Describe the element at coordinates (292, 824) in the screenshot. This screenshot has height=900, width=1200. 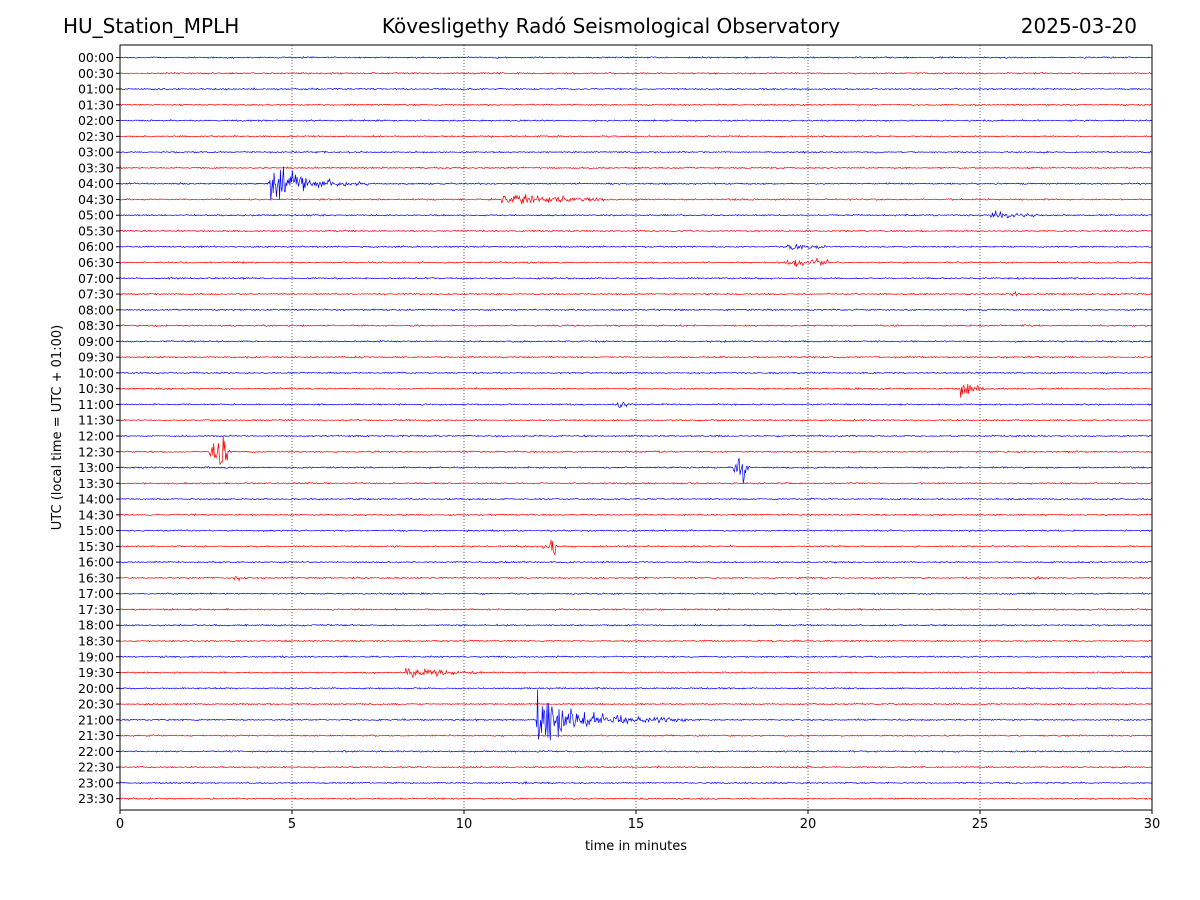
I see `x-tick-label: 5` at that location.